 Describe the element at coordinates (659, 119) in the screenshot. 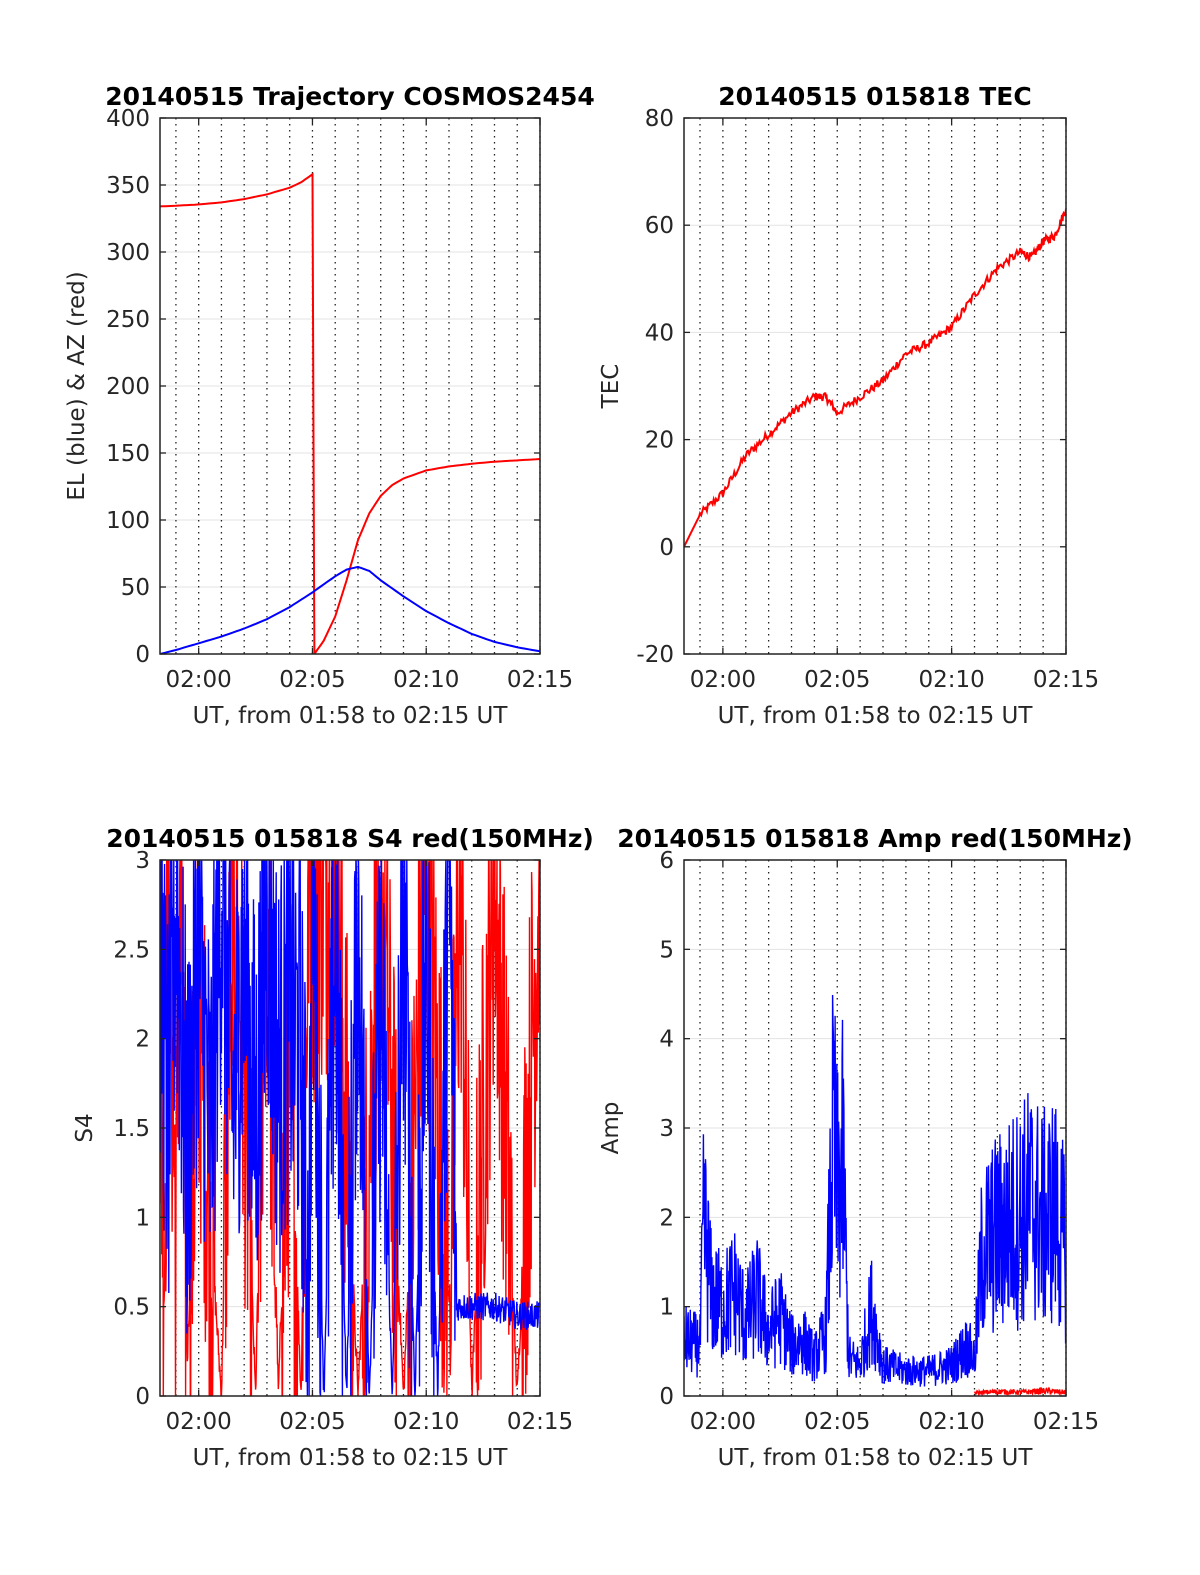

I see `y-tick-label: 80` at that location.